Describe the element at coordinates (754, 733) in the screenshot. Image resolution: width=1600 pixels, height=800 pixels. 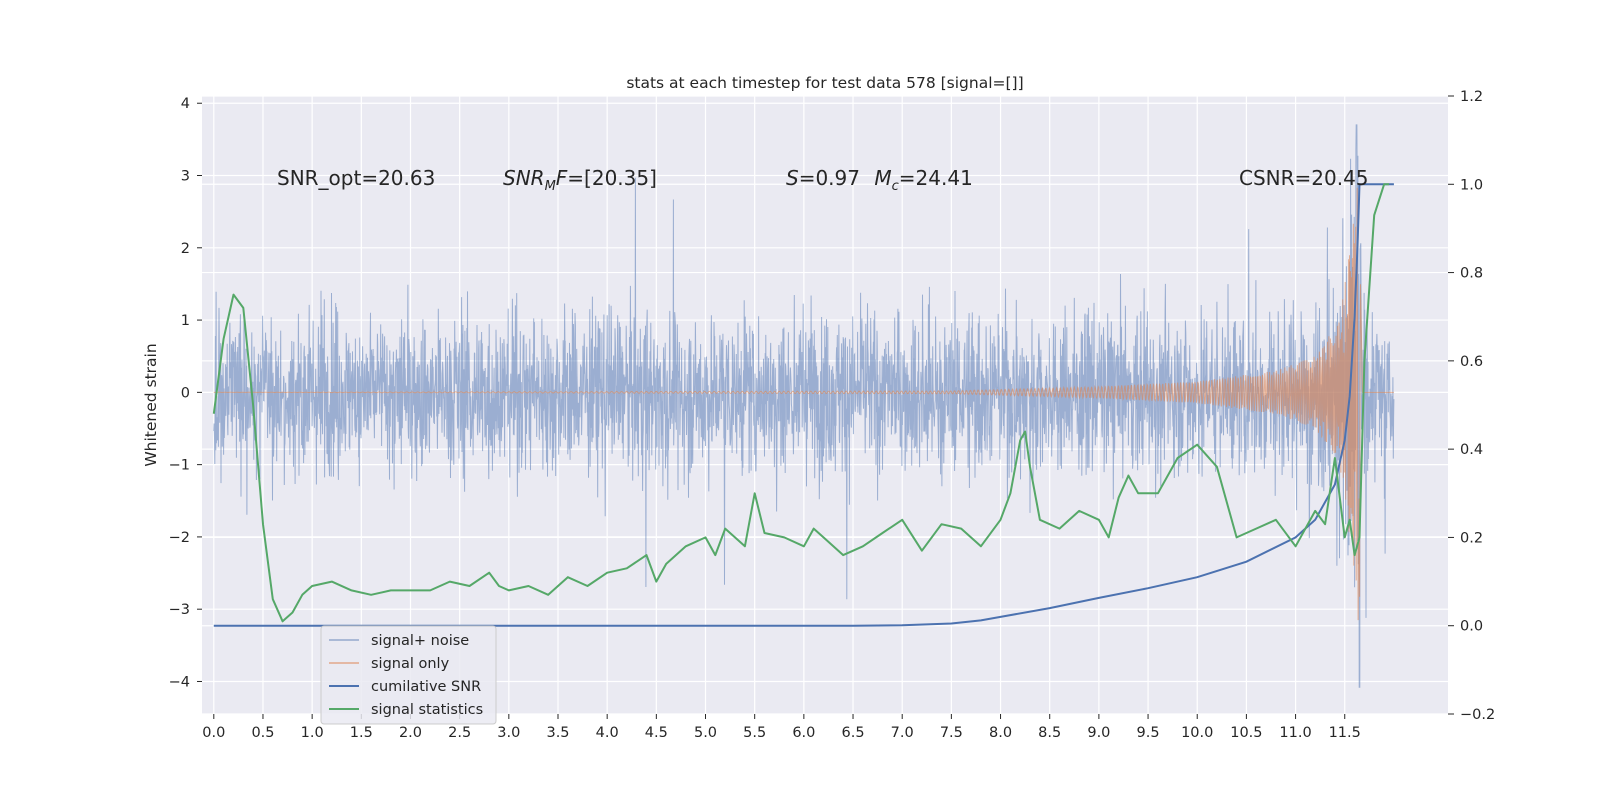
I see `x-tick-label: 5.5` at that location.